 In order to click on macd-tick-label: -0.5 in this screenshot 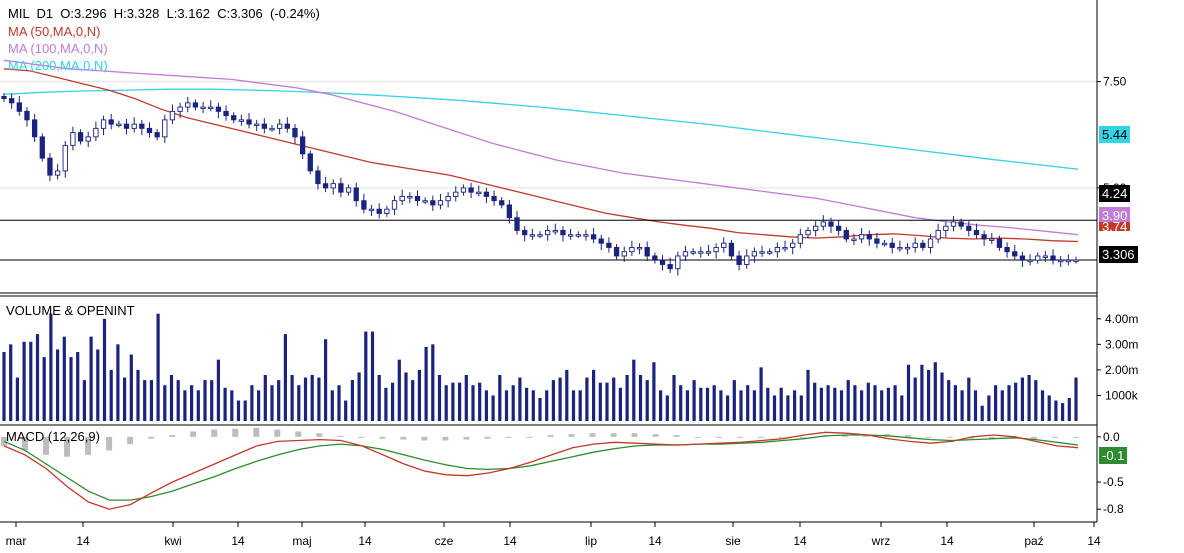, I will do `click(1113, 482)`.